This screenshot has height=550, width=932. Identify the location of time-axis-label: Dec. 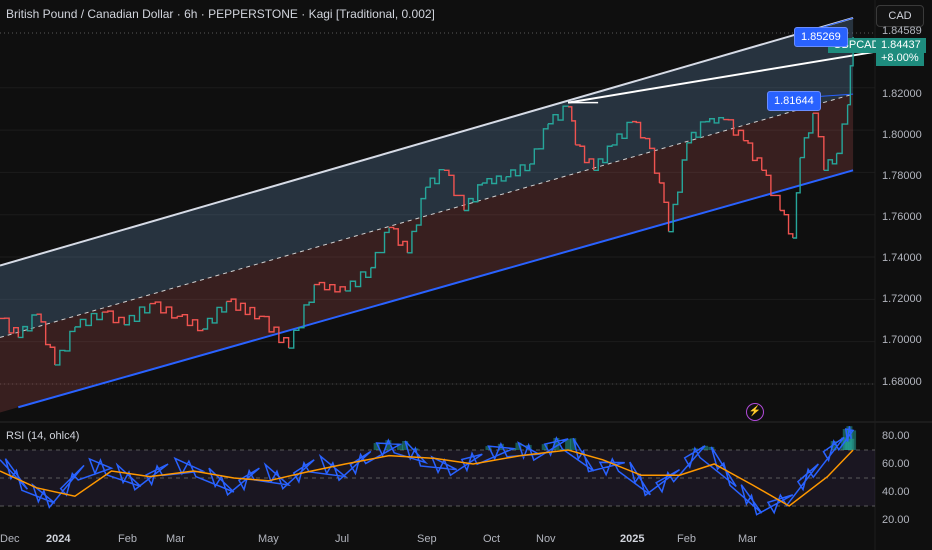
(10, 539).